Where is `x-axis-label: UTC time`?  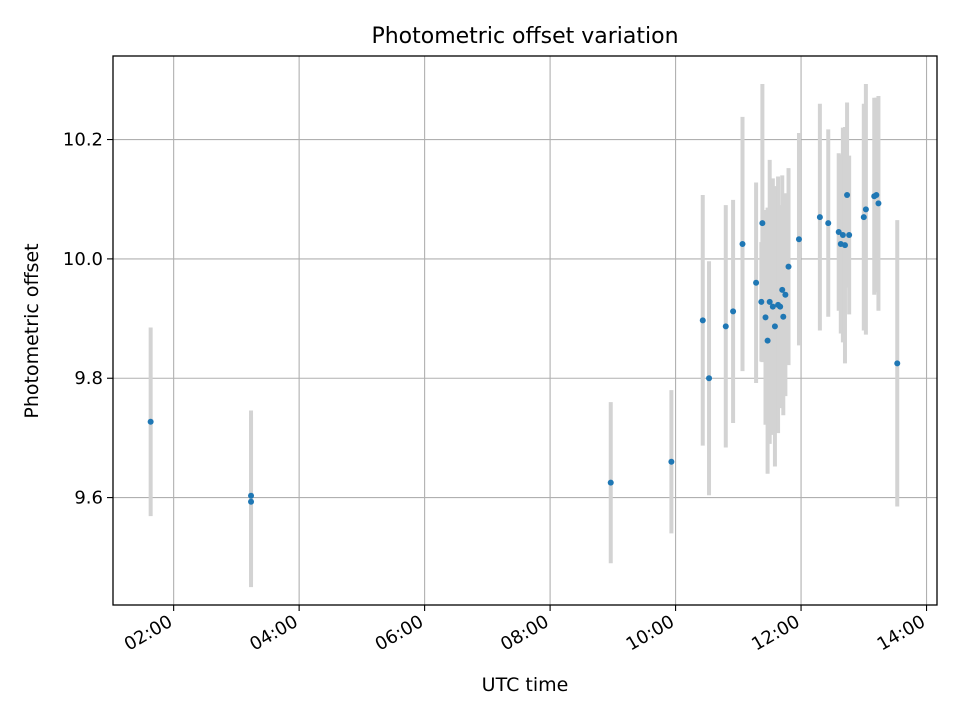 x-axis-label: UTC time is located at coordinates (525, 685).